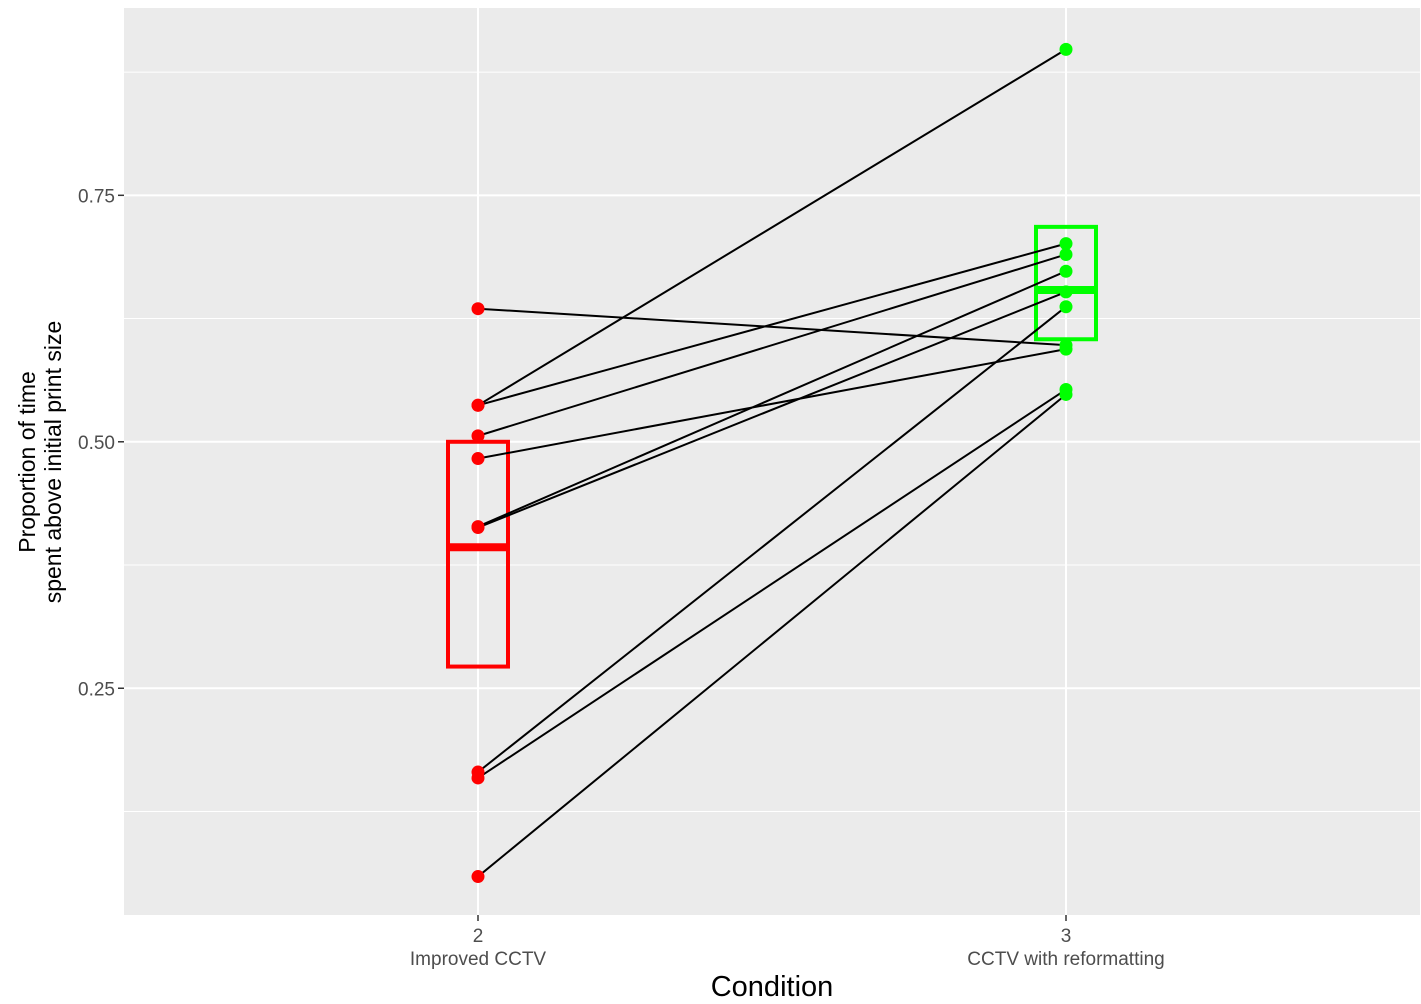 The width and height of the screenshot is (1421, 1004). I want to click on x-tick-label-name: Improved CCTV, so click(478, 959).